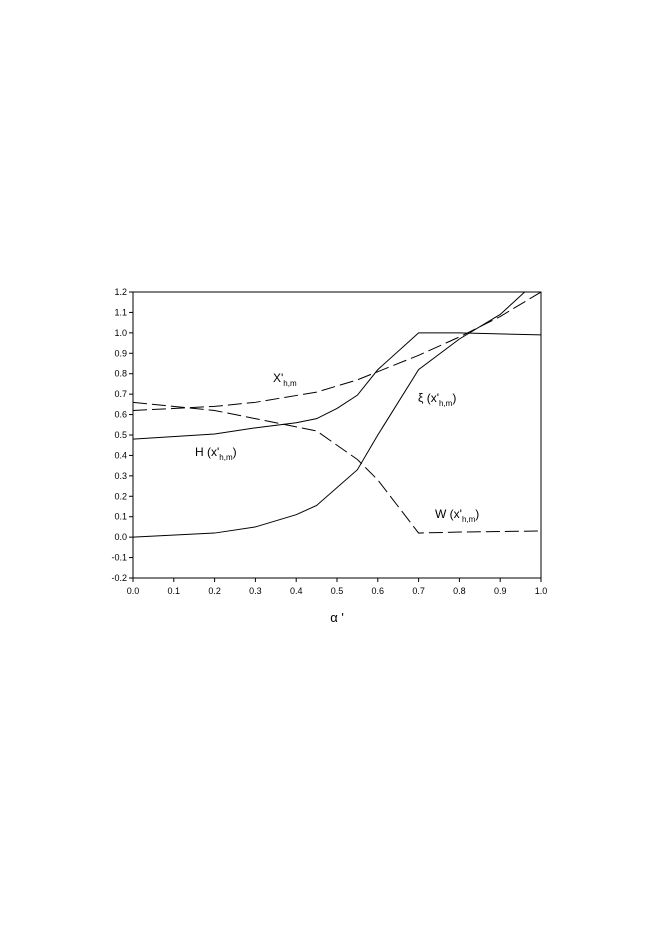 The image size is (654, 932). Describe the element at coordinates (337, 591) in the screenshot. I see `x-tick-label: 0.5` at that location.